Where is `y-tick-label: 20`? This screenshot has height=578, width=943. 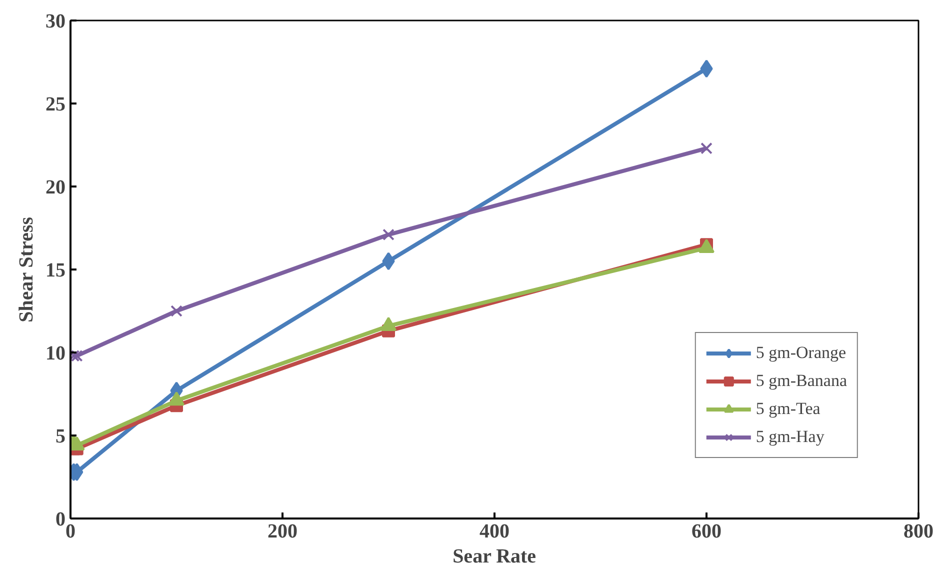 y-tick-label: 20 is located at coordinates (56, 187).